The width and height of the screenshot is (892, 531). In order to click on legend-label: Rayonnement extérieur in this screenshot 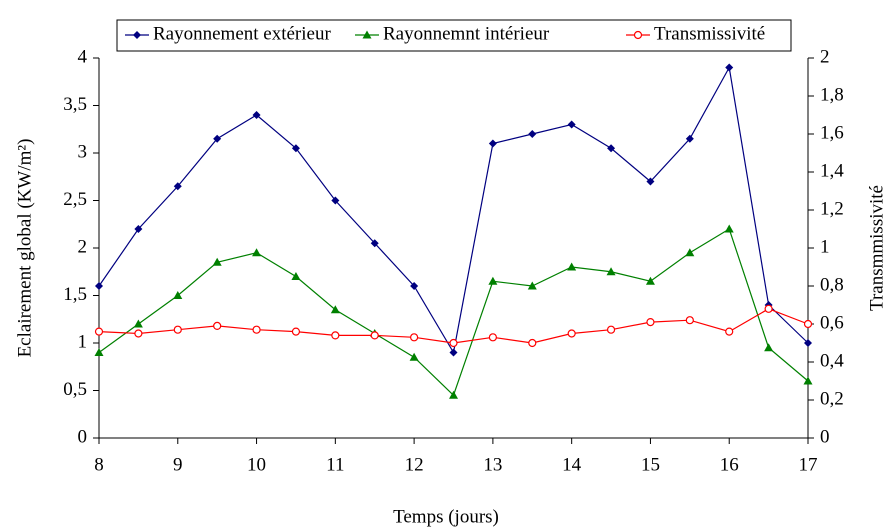, I will do `click(242, 33)`.